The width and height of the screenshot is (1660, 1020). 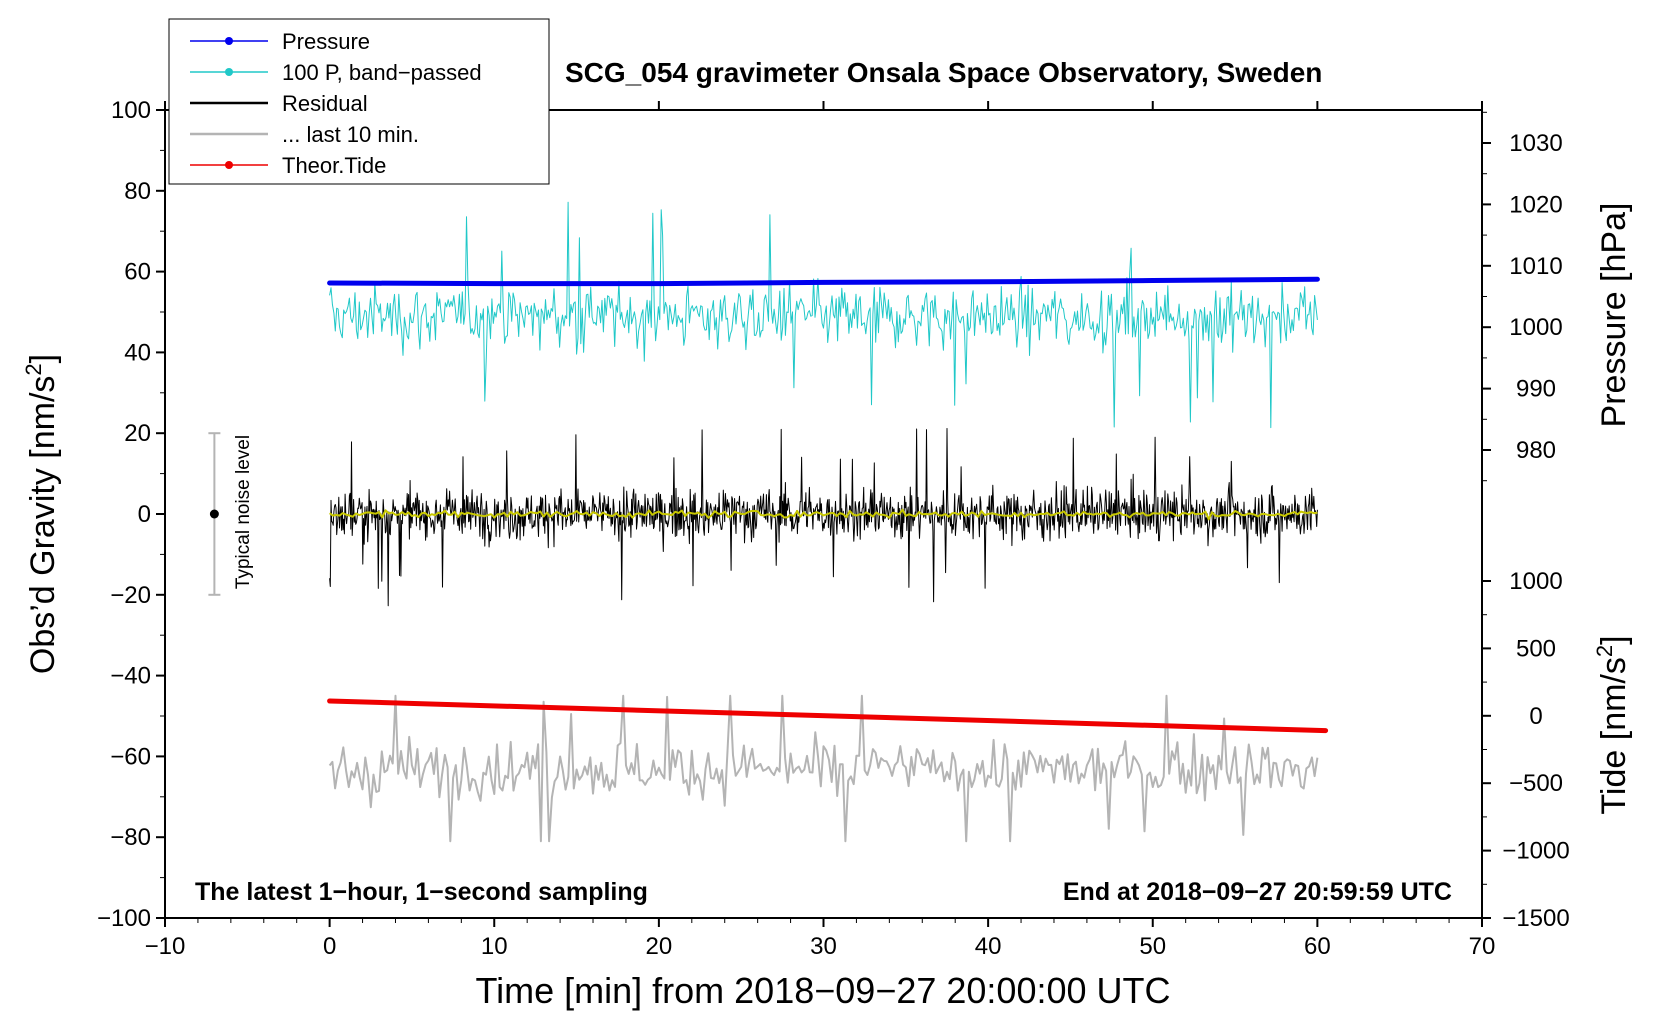 I want to click on series-pressure, so click(x=823, y=281).